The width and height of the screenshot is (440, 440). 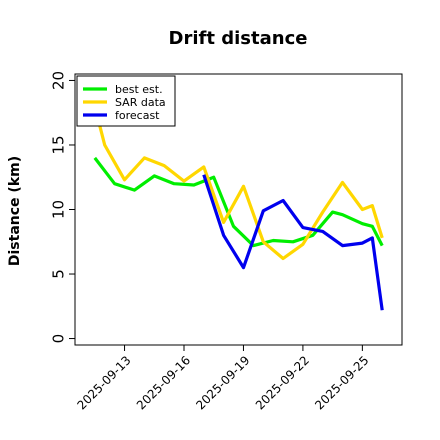 What do you see at coordinates (58, 80) in the screenshot?
I see `y-tick-label: 20` at bounding box center [58, 80].